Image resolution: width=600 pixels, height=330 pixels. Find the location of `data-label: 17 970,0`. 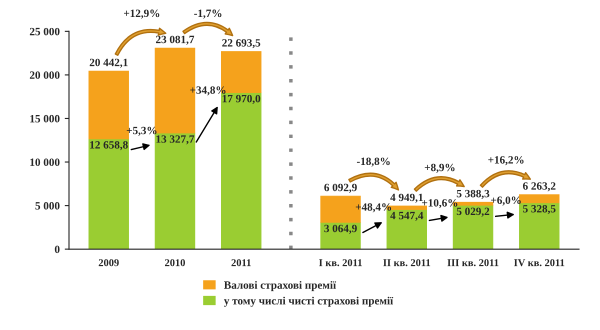

data-label: 17 970,0 is located at coordinates (241, 99).